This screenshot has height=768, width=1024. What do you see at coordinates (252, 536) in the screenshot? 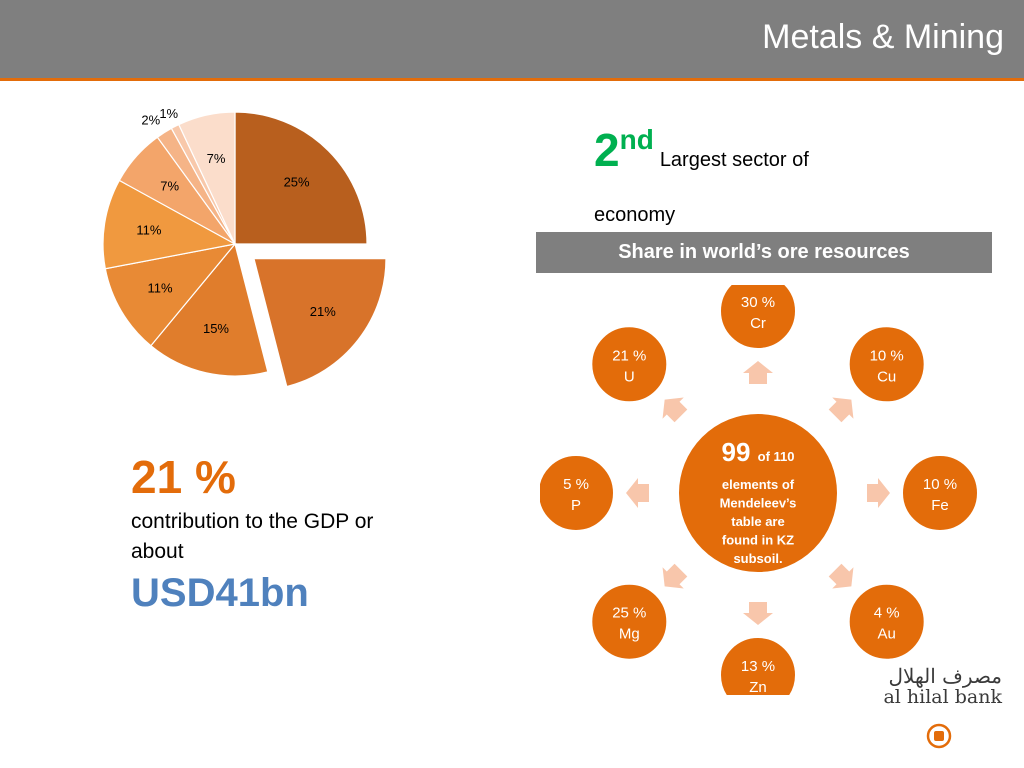
I see `gdp-description: contribution to the GDP or about` at bounding box center [252, 536].